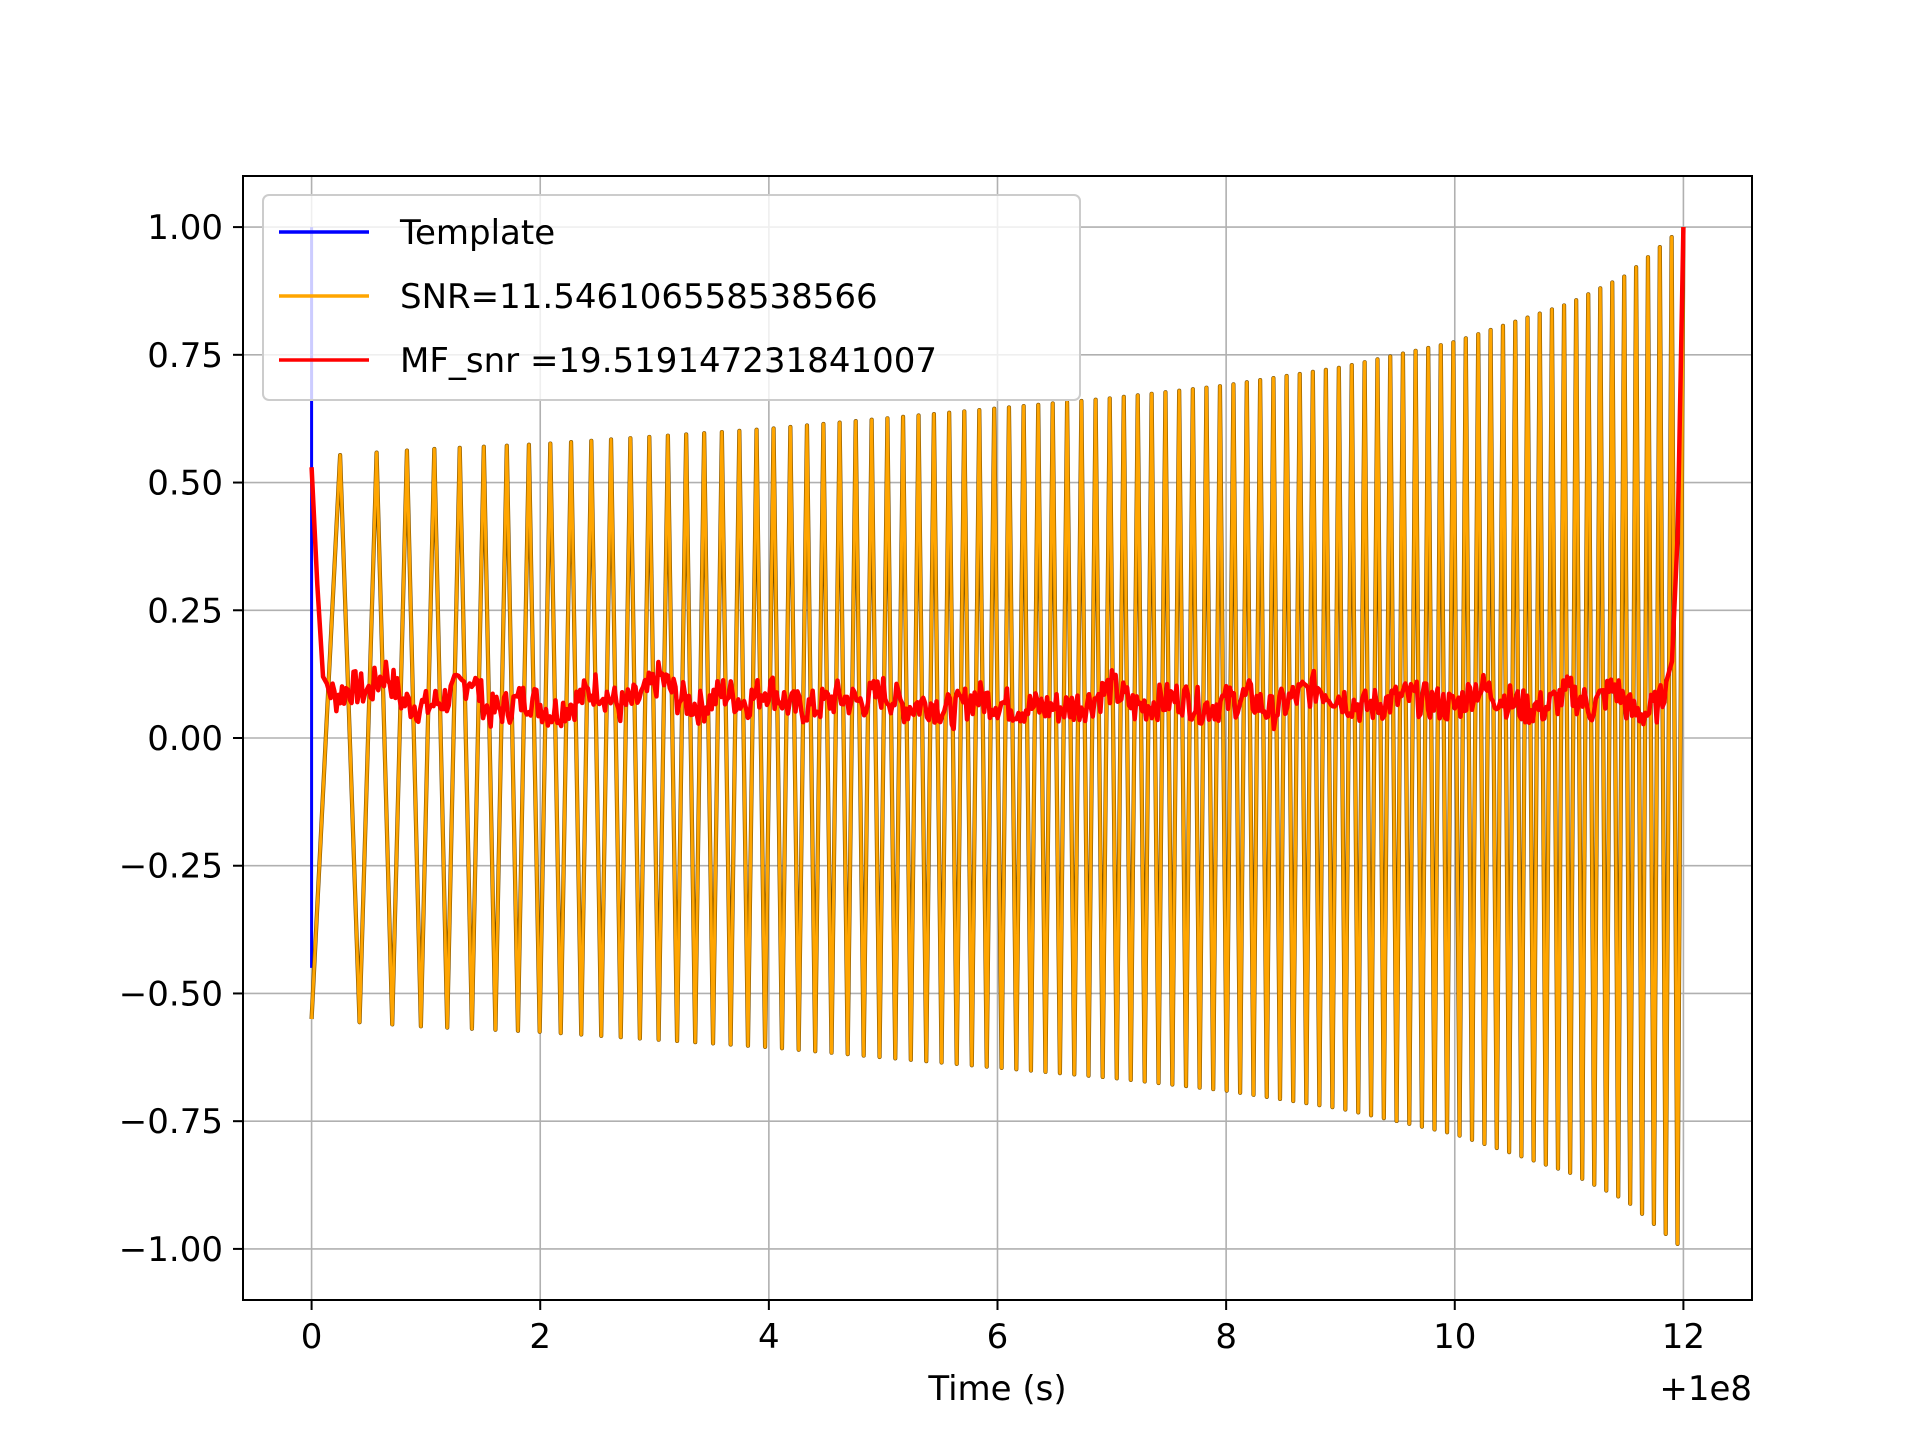 The width and height of the screenshot is (1920, 1440). I want to click on x-tick-label: 0, so click(312, 1337).